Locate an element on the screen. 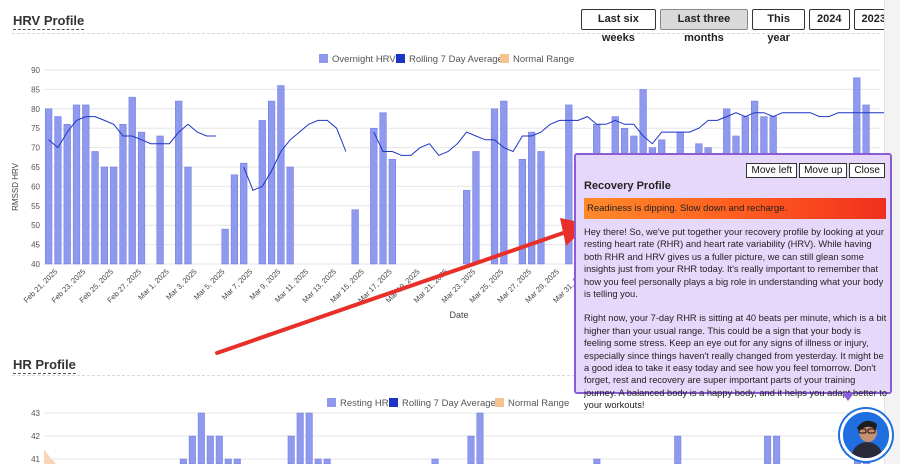  legend-label-resting-hr: Resting HR is located at coordinates (364, 403).